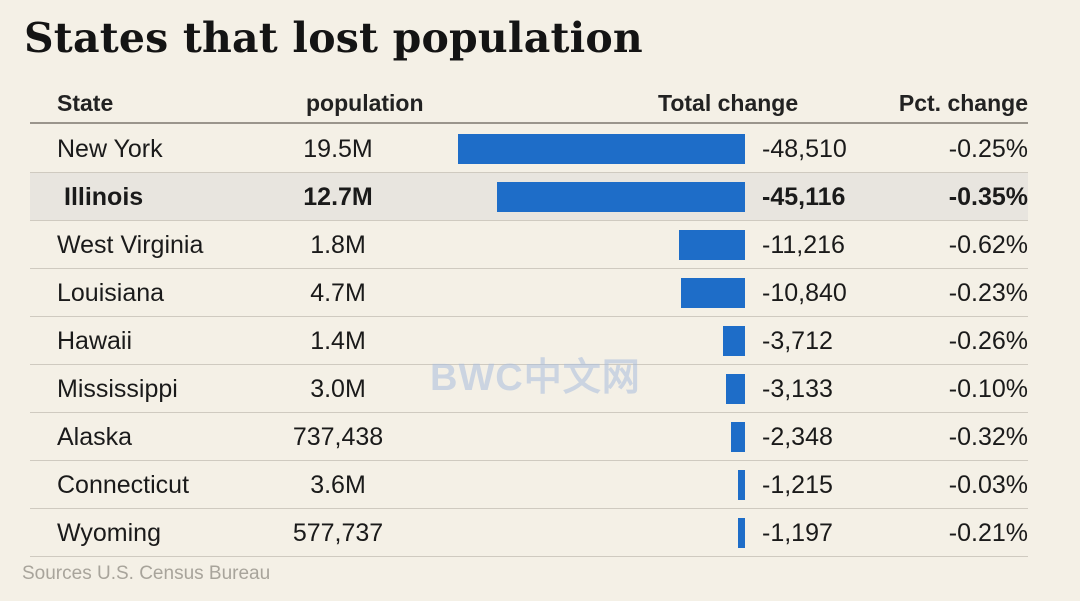  I want to click on table-row: West Virginia 1.8M -11,216 -0.62%, so click(529, 245).